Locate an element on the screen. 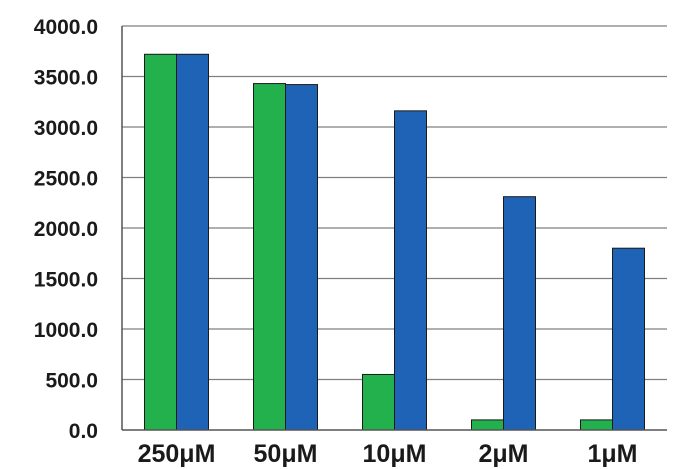 The width and height of the screenshot is (679, 469). y-tick-label: 4000.0 is located at coordinates (66, 27).